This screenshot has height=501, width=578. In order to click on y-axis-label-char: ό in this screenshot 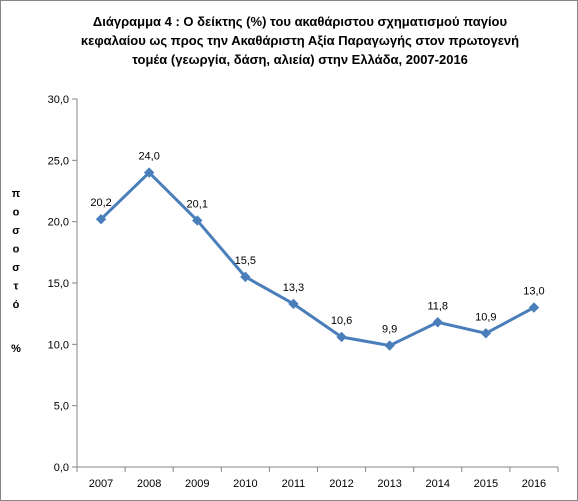, I will do `click(16, 305)`.